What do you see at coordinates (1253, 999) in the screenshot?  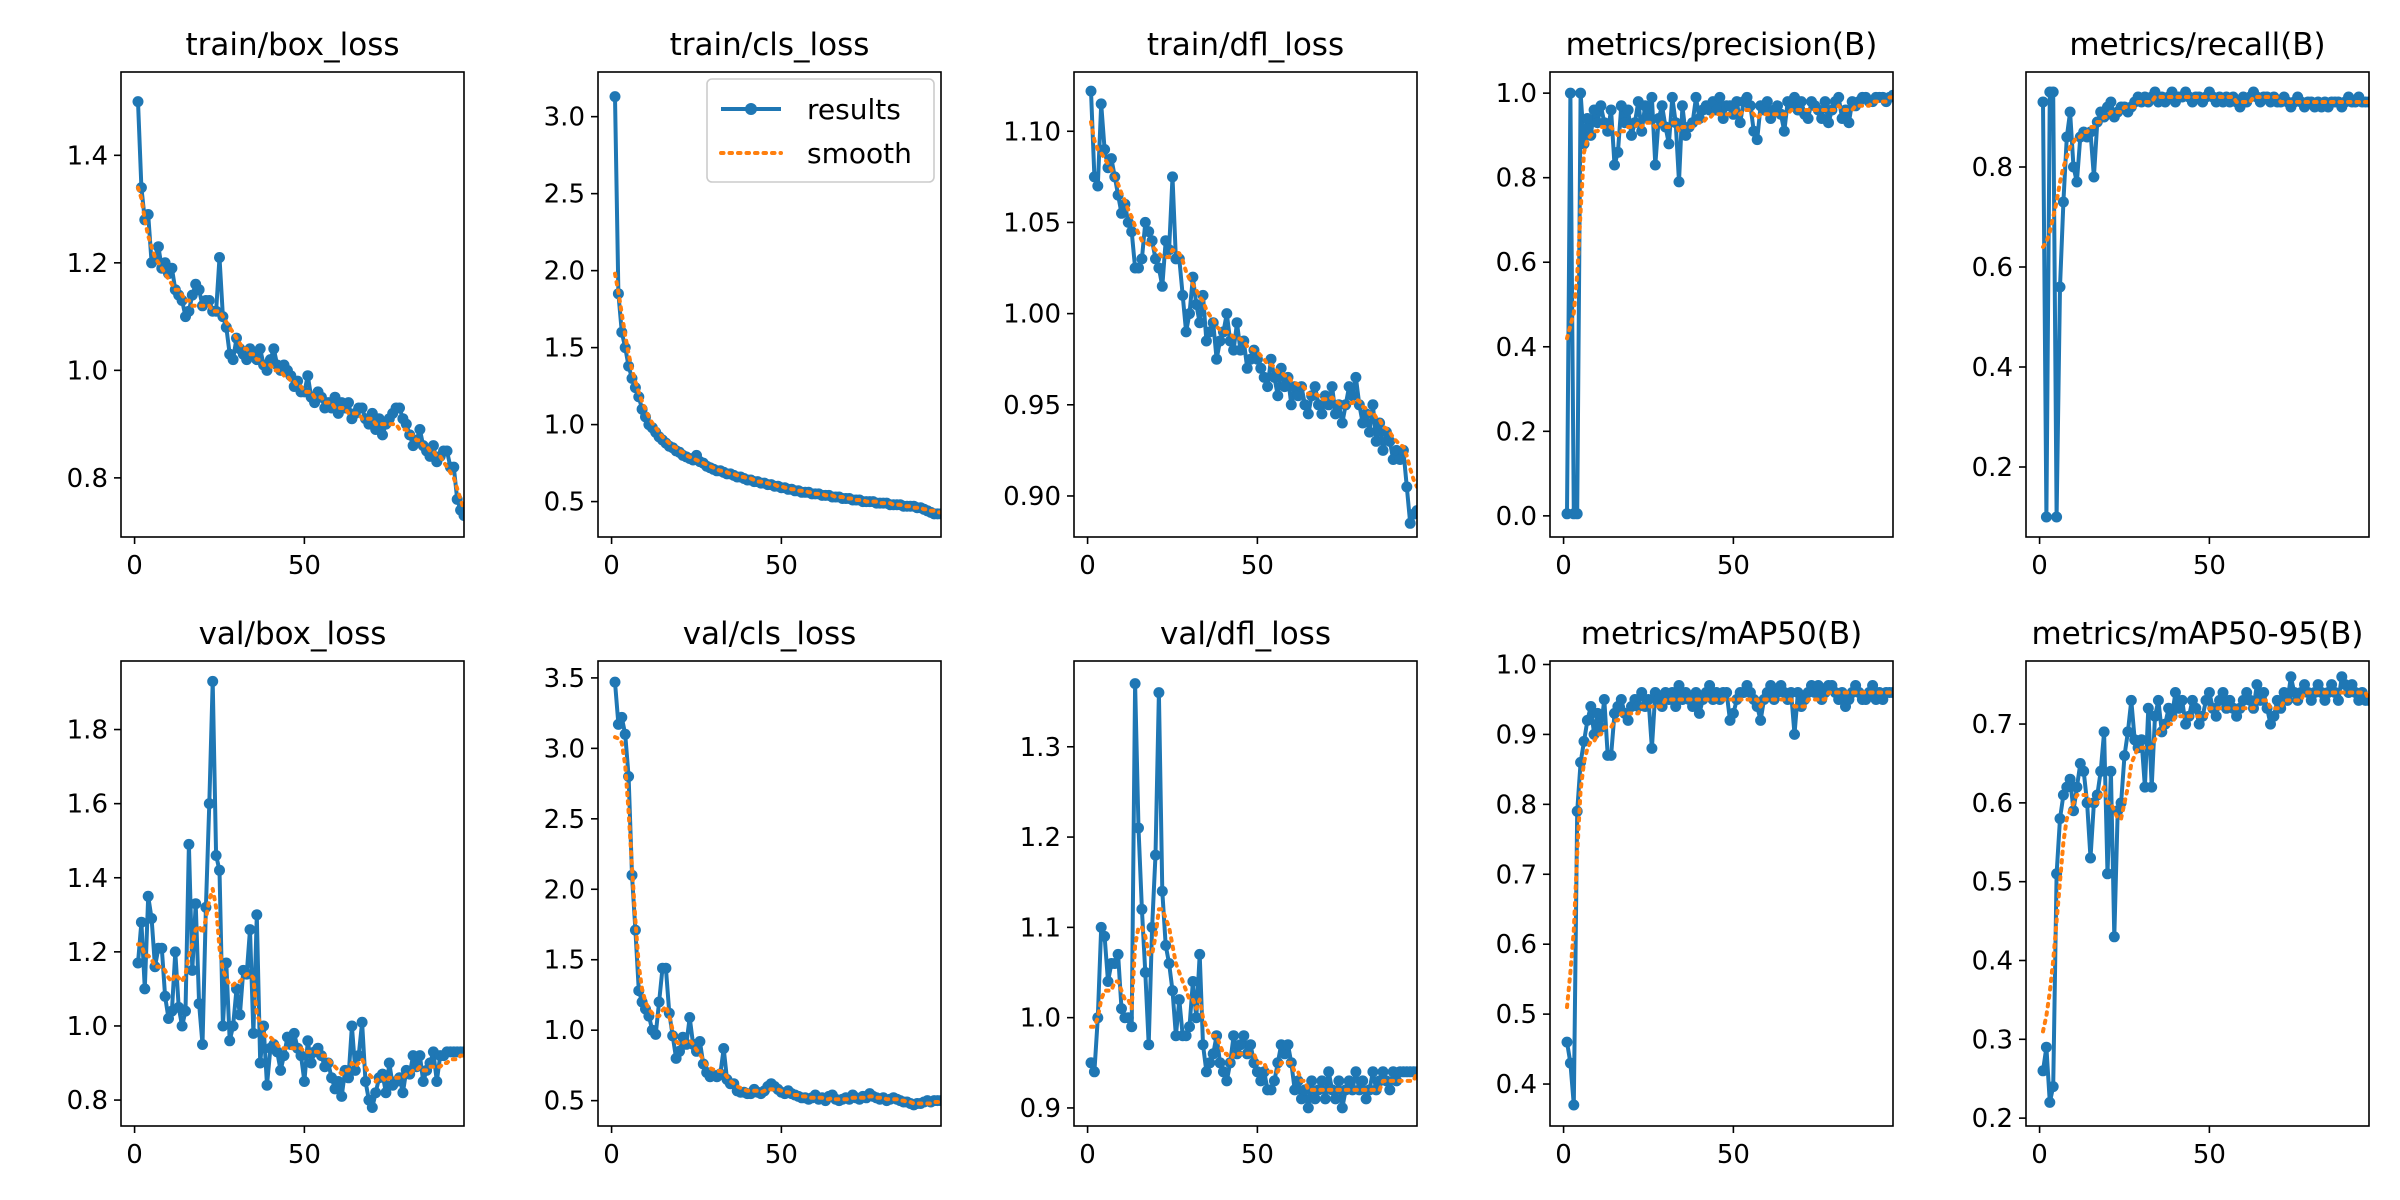 I see `series-line-smooth` at bounding box center [1253, 999].